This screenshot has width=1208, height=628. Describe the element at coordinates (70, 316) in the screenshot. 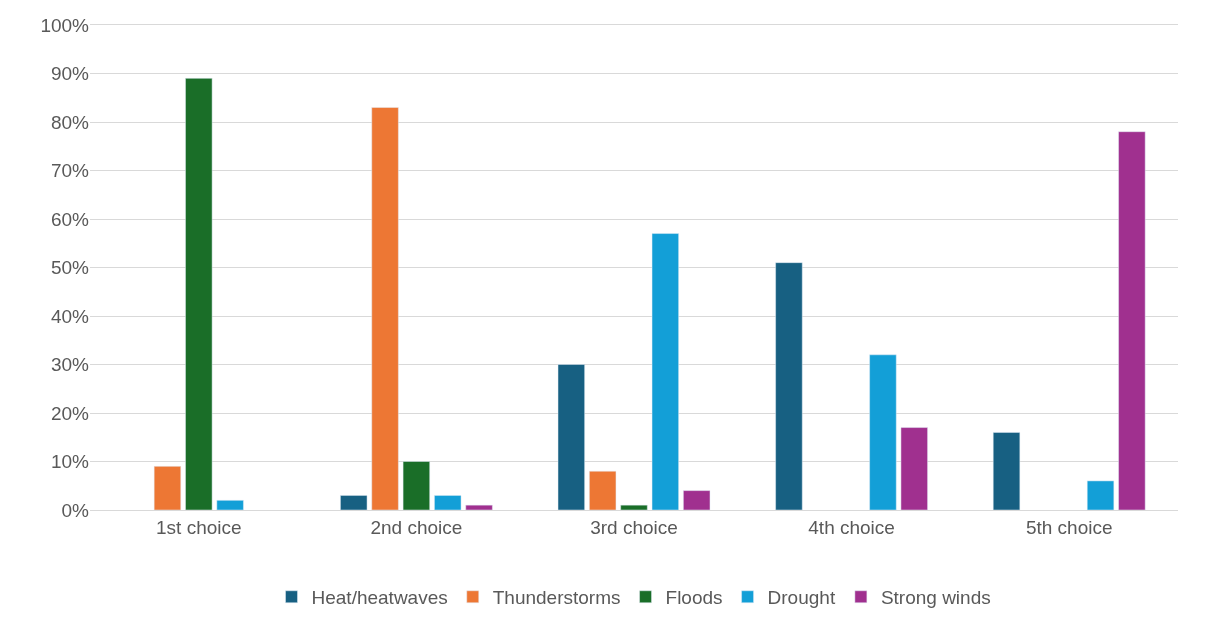

I see `y-tick-label: 40%` at that location.